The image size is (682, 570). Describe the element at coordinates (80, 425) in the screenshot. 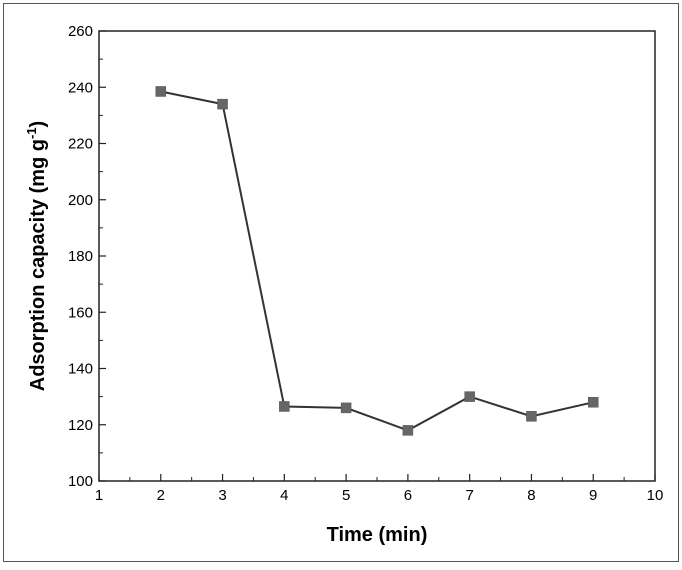

I see `y-tick-label: 120` at that location.